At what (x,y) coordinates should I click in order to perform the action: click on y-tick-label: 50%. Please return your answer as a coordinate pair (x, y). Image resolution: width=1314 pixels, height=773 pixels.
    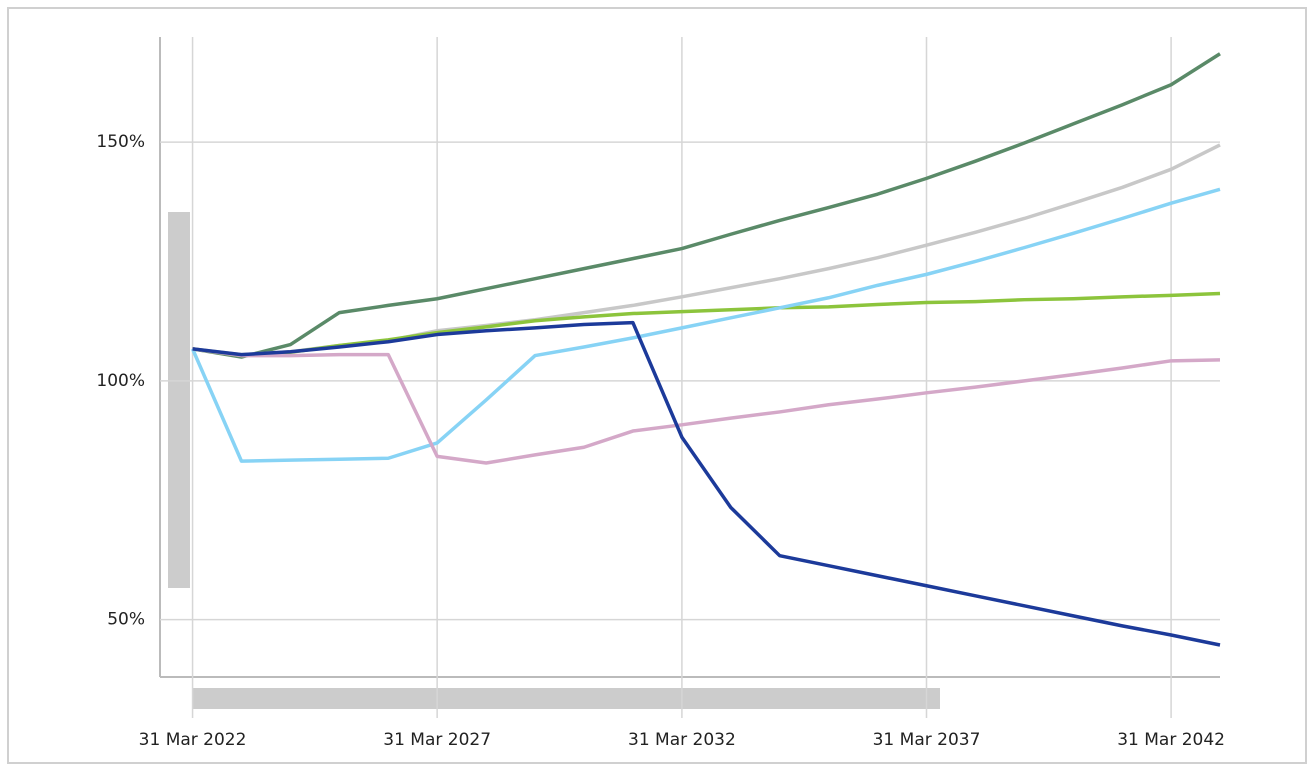
    Looking at the image, I should click on (126, 620).